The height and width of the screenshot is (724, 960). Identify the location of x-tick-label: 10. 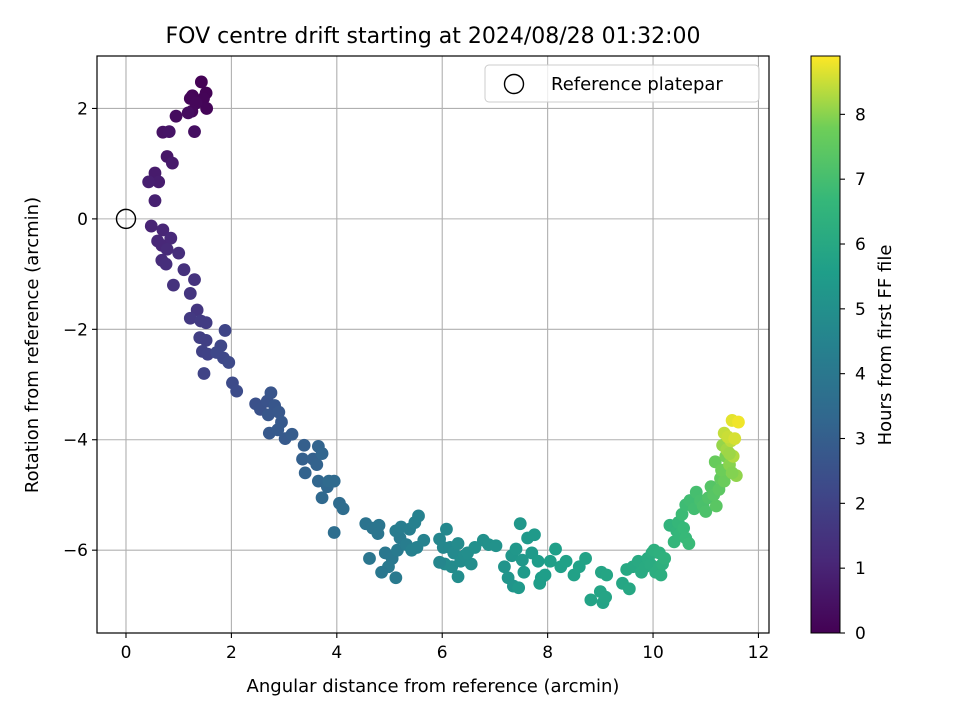
(653, 653).